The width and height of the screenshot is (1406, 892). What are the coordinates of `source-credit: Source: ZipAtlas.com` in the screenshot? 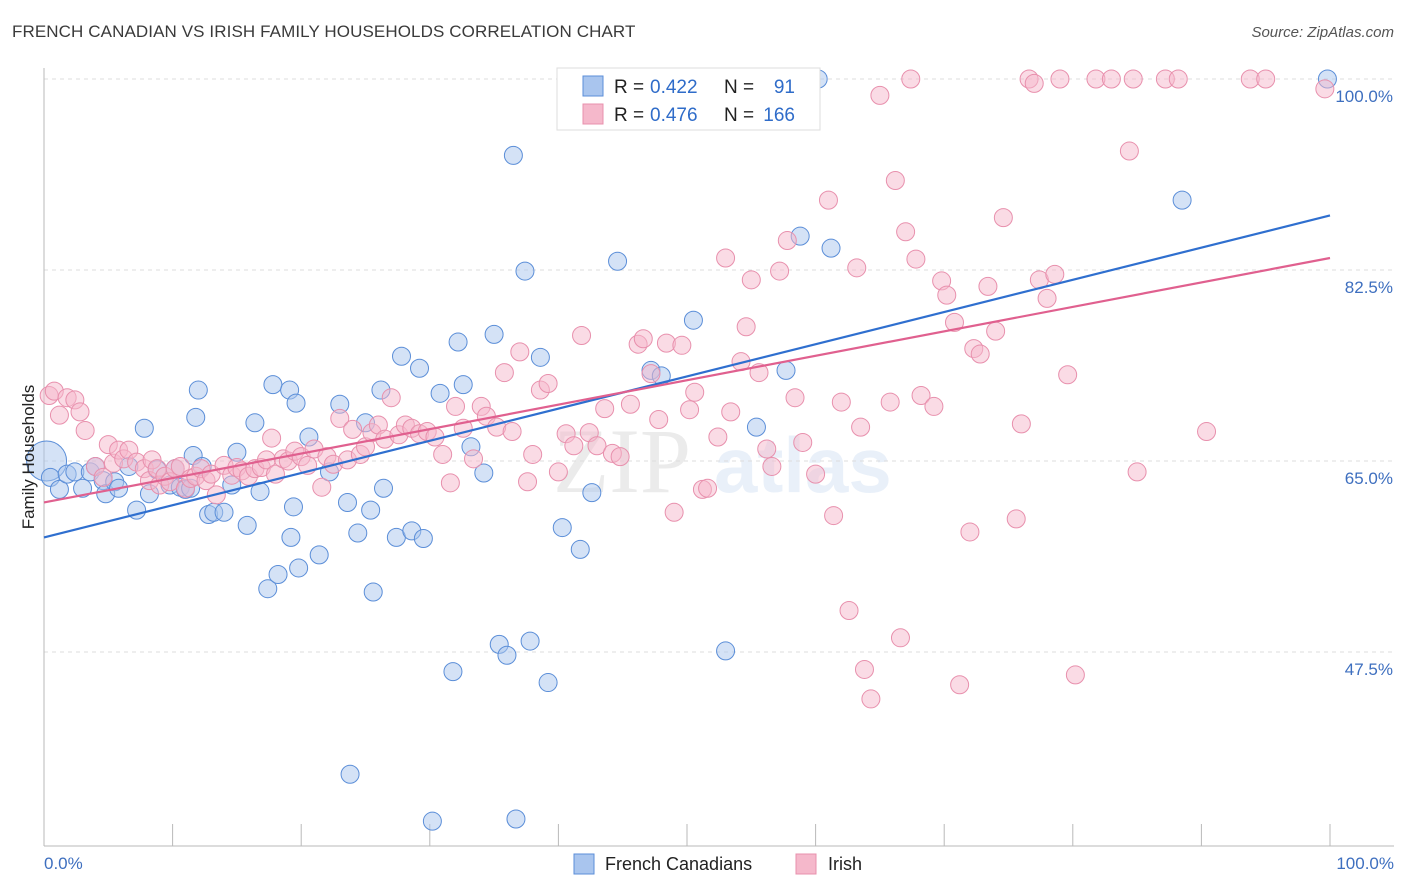 It's located at (1322, 32).